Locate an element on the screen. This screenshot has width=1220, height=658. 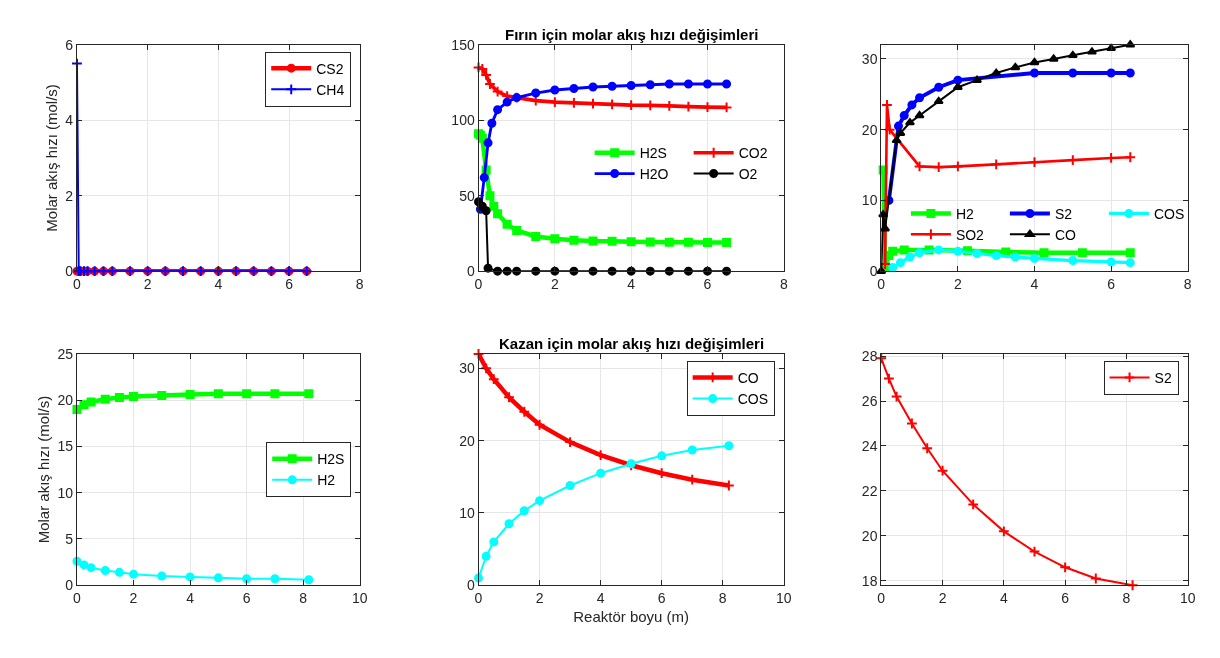
y-tick-label: 100 is located at coordinates (463, 120).